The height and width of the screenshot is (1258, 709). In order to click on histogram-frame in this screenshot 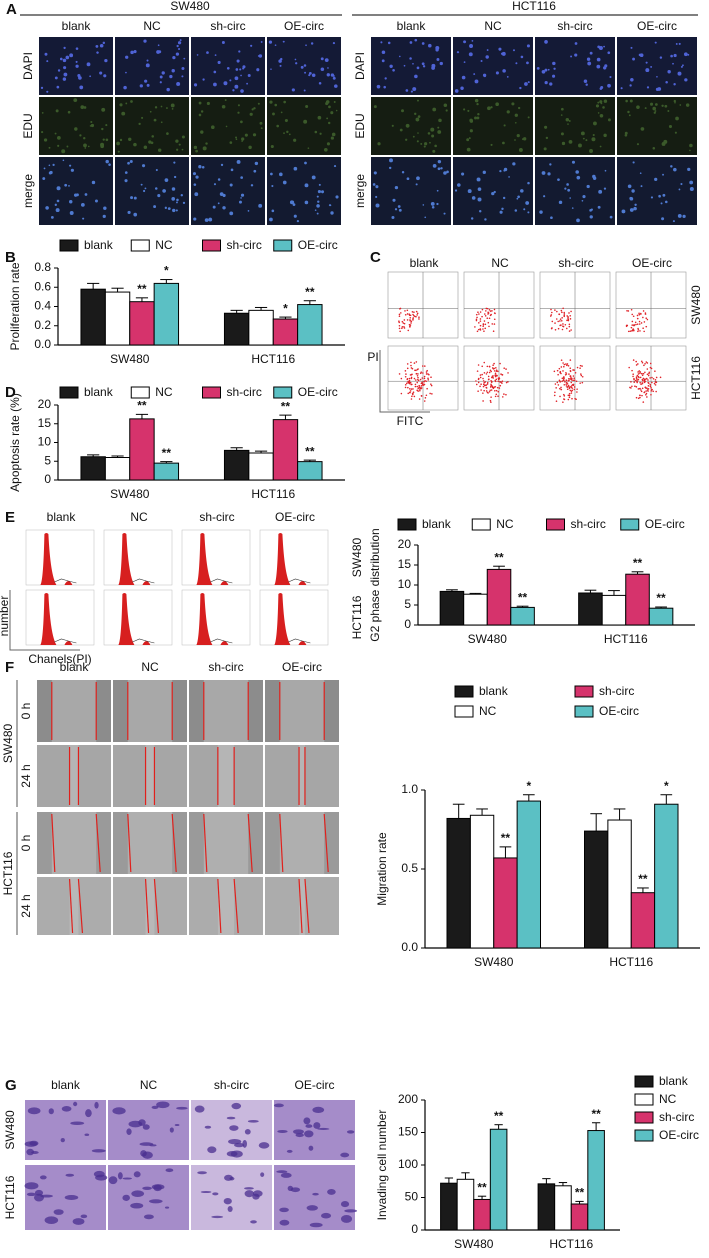, I will do `click(138, 557)`.